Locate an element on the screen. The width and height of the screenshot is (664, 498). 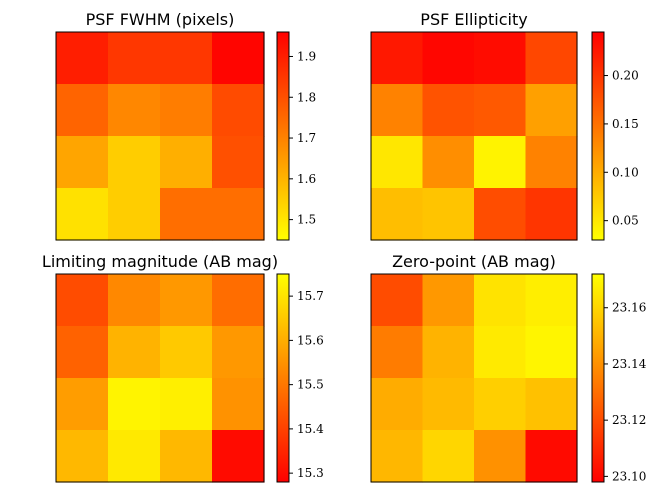
limiting-mag-colorbar-tick-label: 15.7 is located at coordinates (310, 296).